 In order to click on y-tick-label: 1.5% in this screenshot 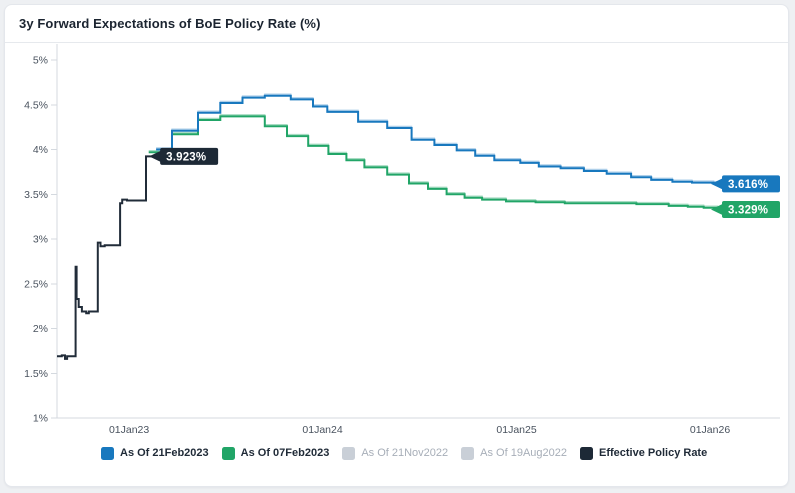, I will do `click(36, 374)`.